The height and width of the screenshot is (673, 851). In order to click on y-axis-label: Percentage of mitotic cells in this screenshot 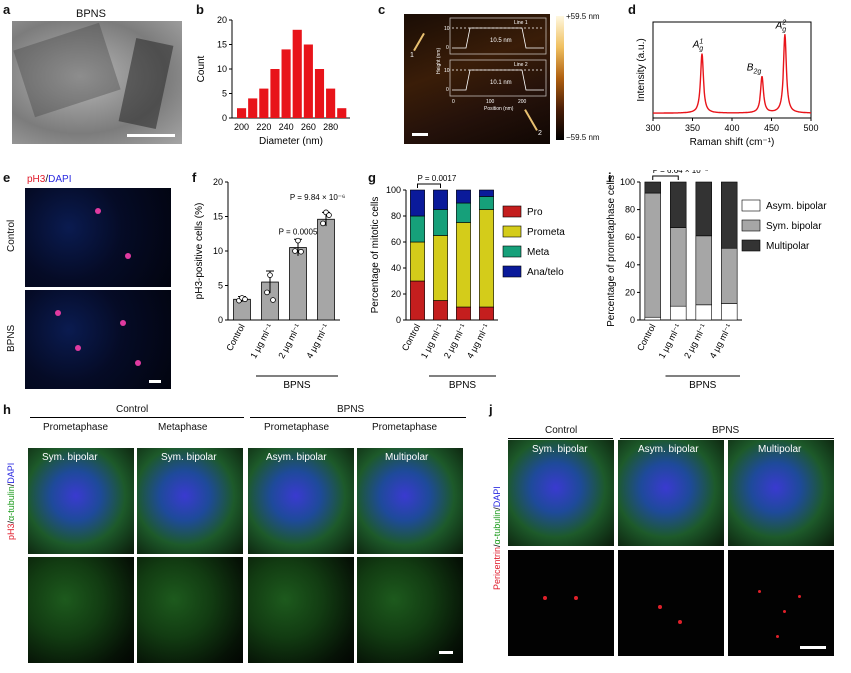, I will do `click(375, 255)`.